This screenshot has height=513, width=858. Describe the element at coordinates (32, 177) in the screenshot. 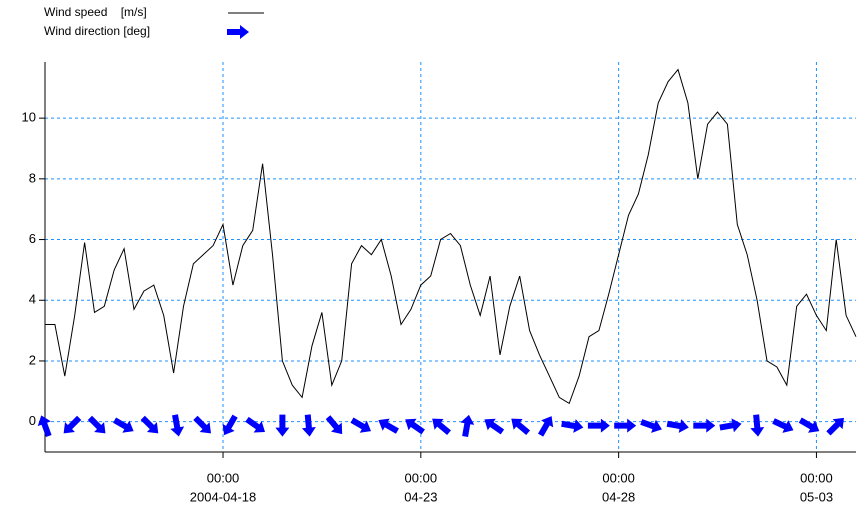

I see `y-tick-label: 8` at that location.